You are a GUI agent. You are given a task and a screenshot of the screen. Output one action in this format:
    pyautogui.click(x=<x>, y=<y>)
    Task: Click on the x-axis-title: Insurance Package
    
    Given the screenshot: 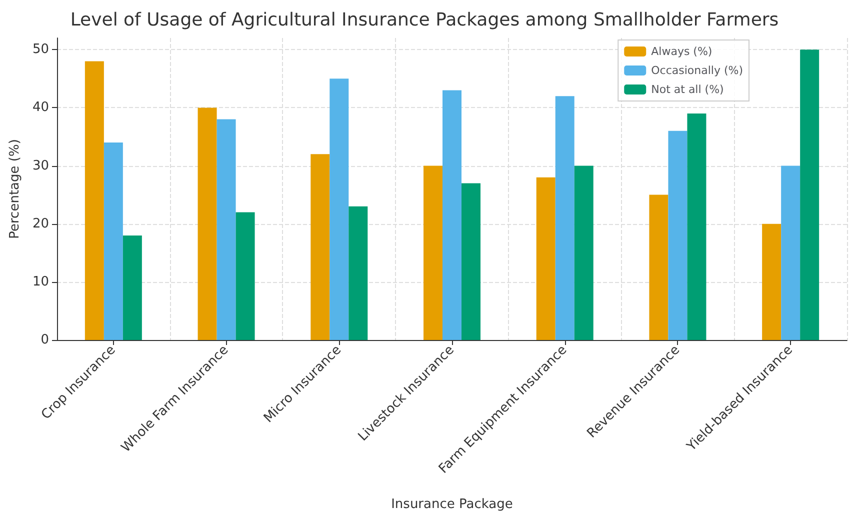 What is the action you would take?
    pyautogui.click(x=452, y=504)
    